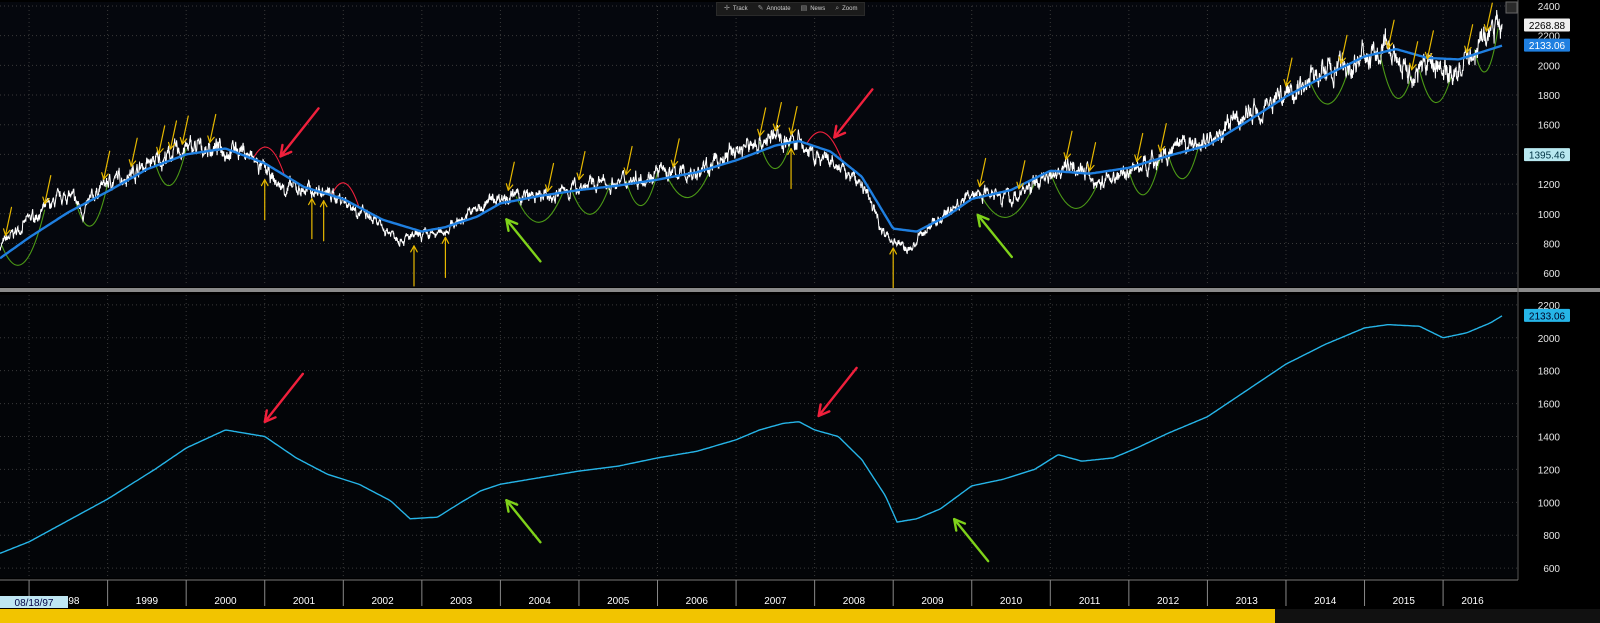 The image size is (1600, 623). I want to click on yellow-arrow-down-7-head, so click(211, 139).